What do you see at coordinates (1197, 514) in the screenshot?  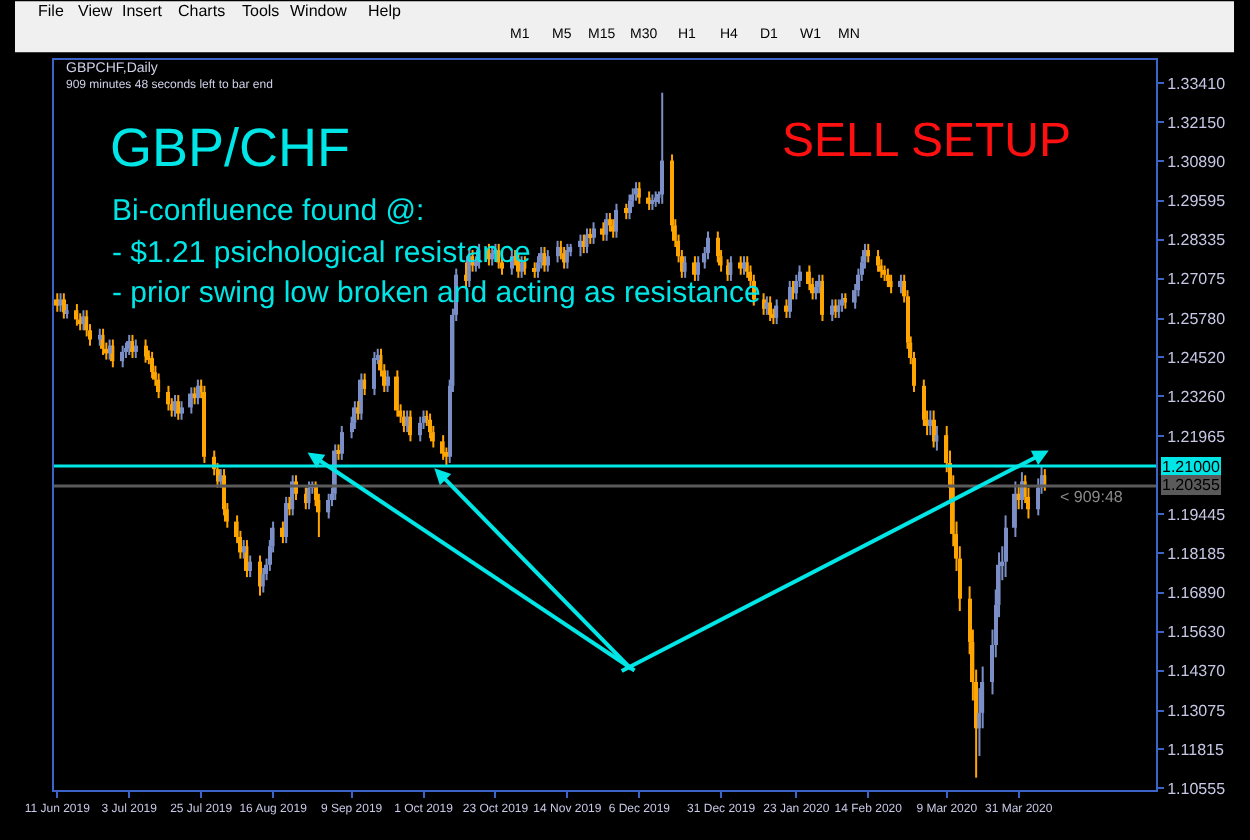 I see `y-tick-label: 1.19445` at bounding box center [1197, 514].